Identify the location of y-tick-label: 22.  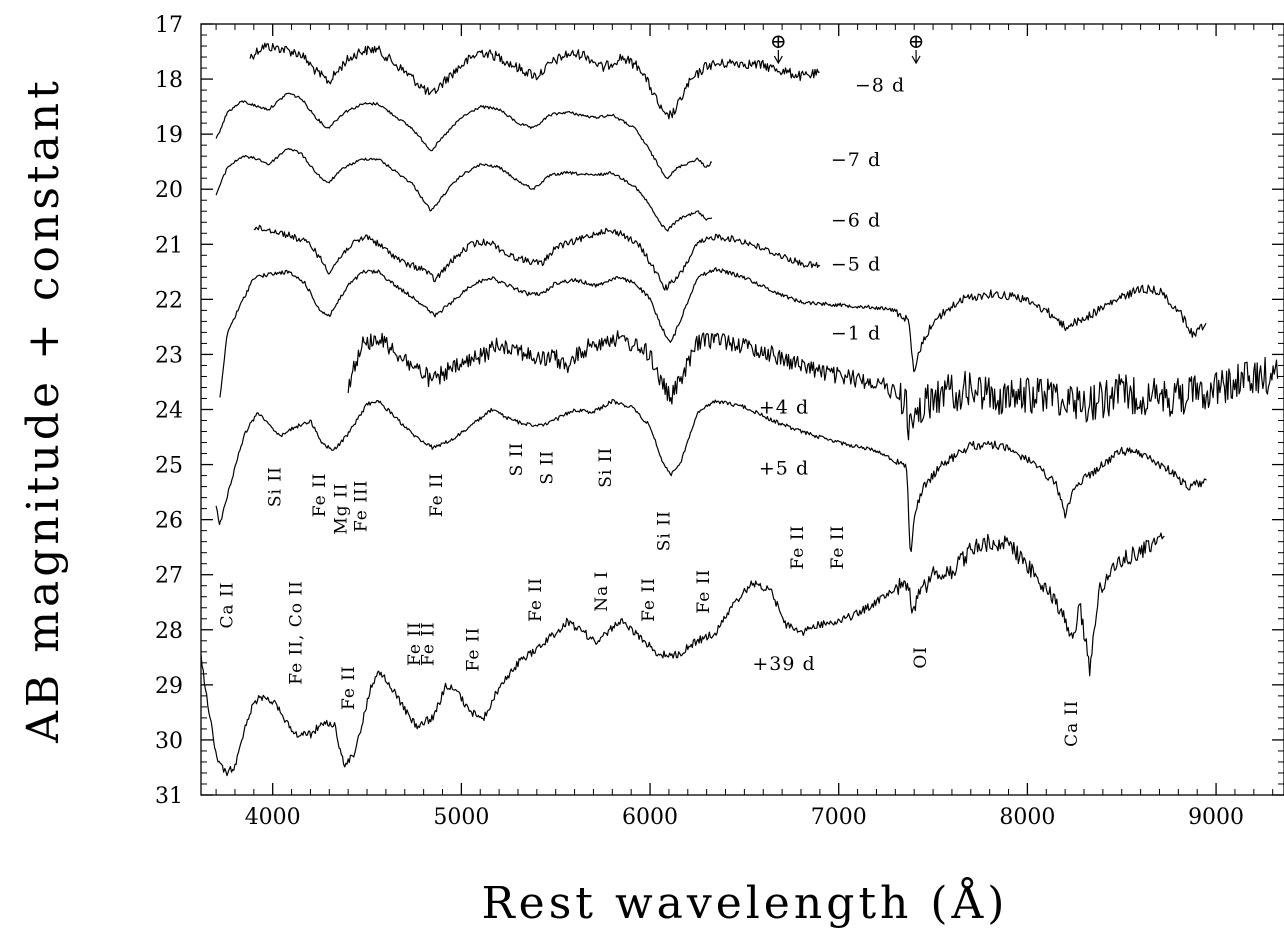
(169, 300).